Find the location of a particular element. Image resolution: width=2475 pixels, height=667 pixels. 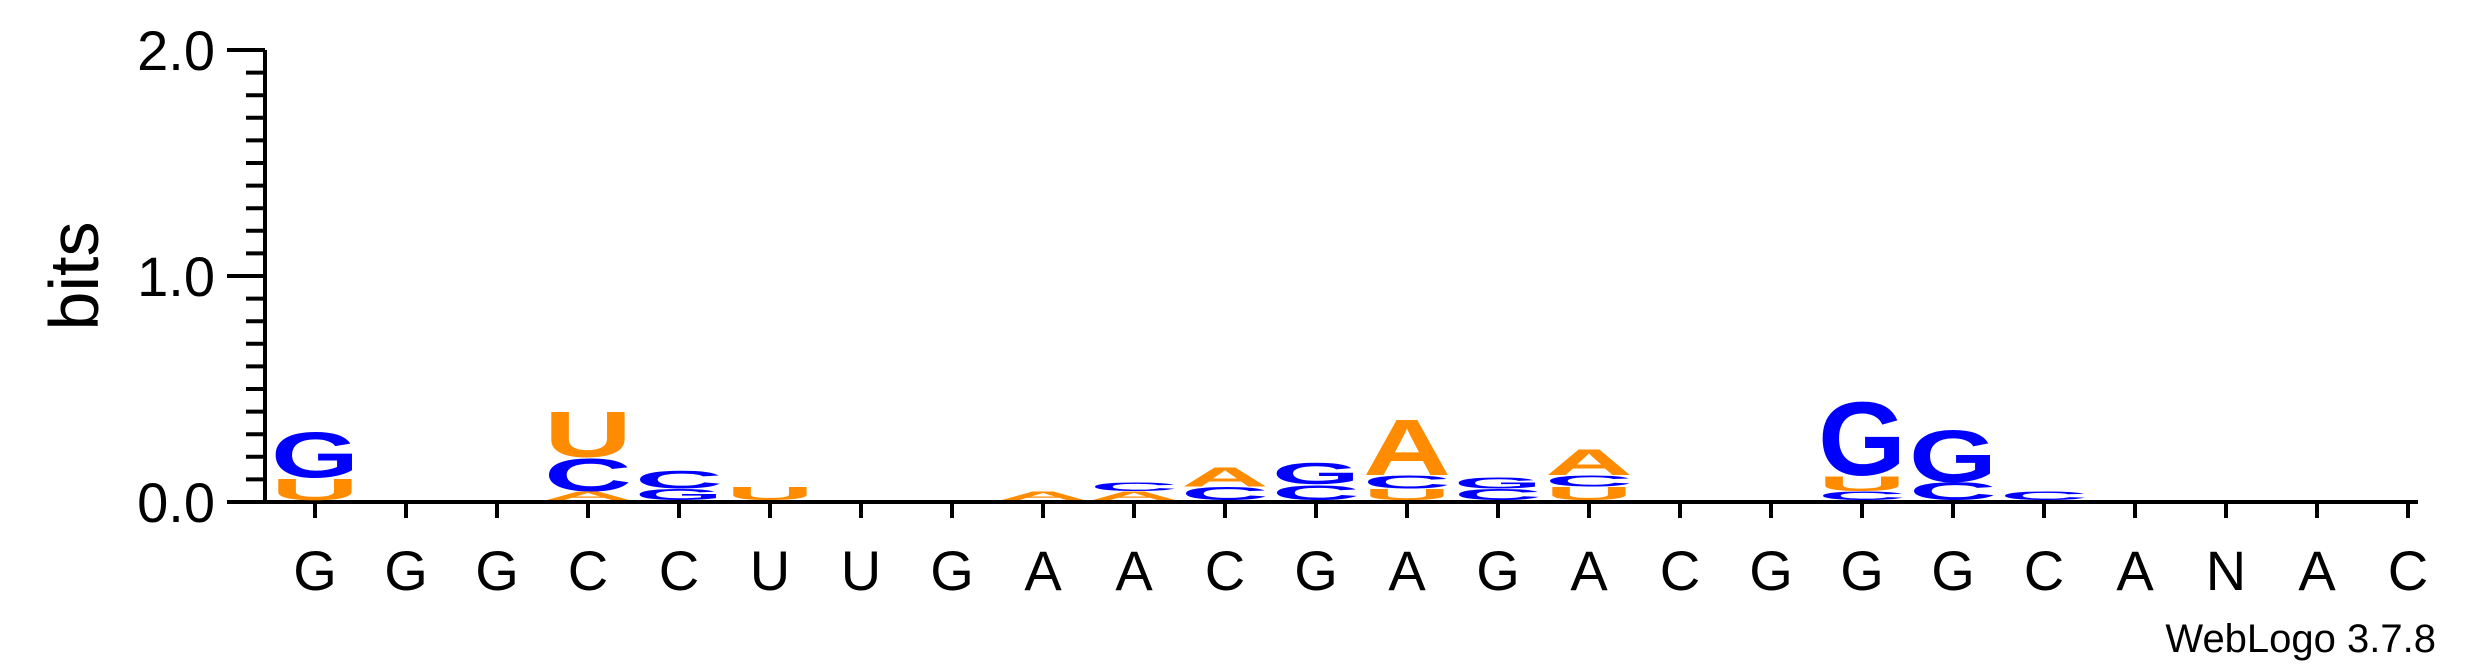

y-tick-label: 0.0 is located at coordinates (176, 502).